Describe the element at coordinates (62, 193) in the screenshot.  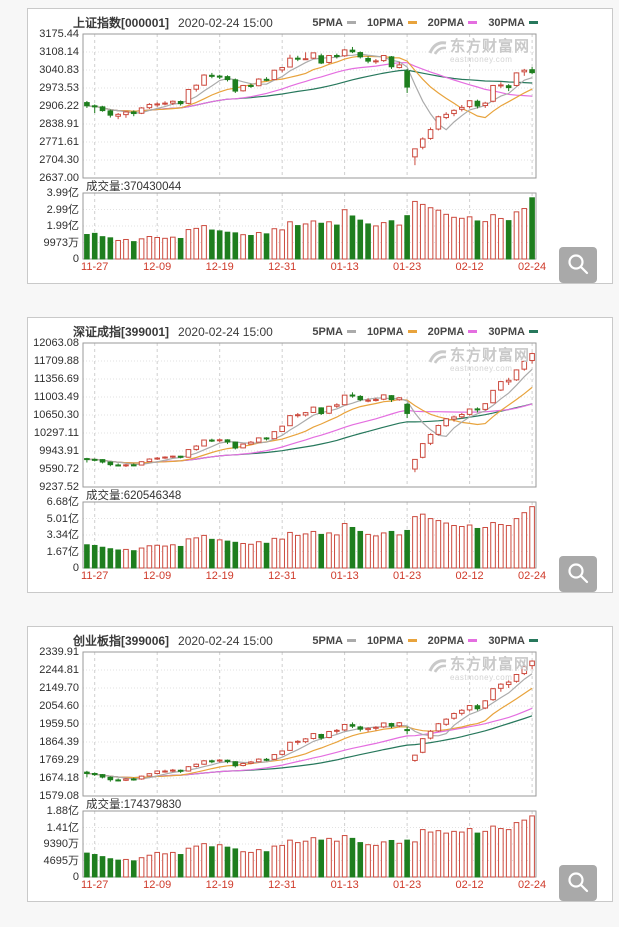
I see `volume-tick-label: 3.99亿` at that location.